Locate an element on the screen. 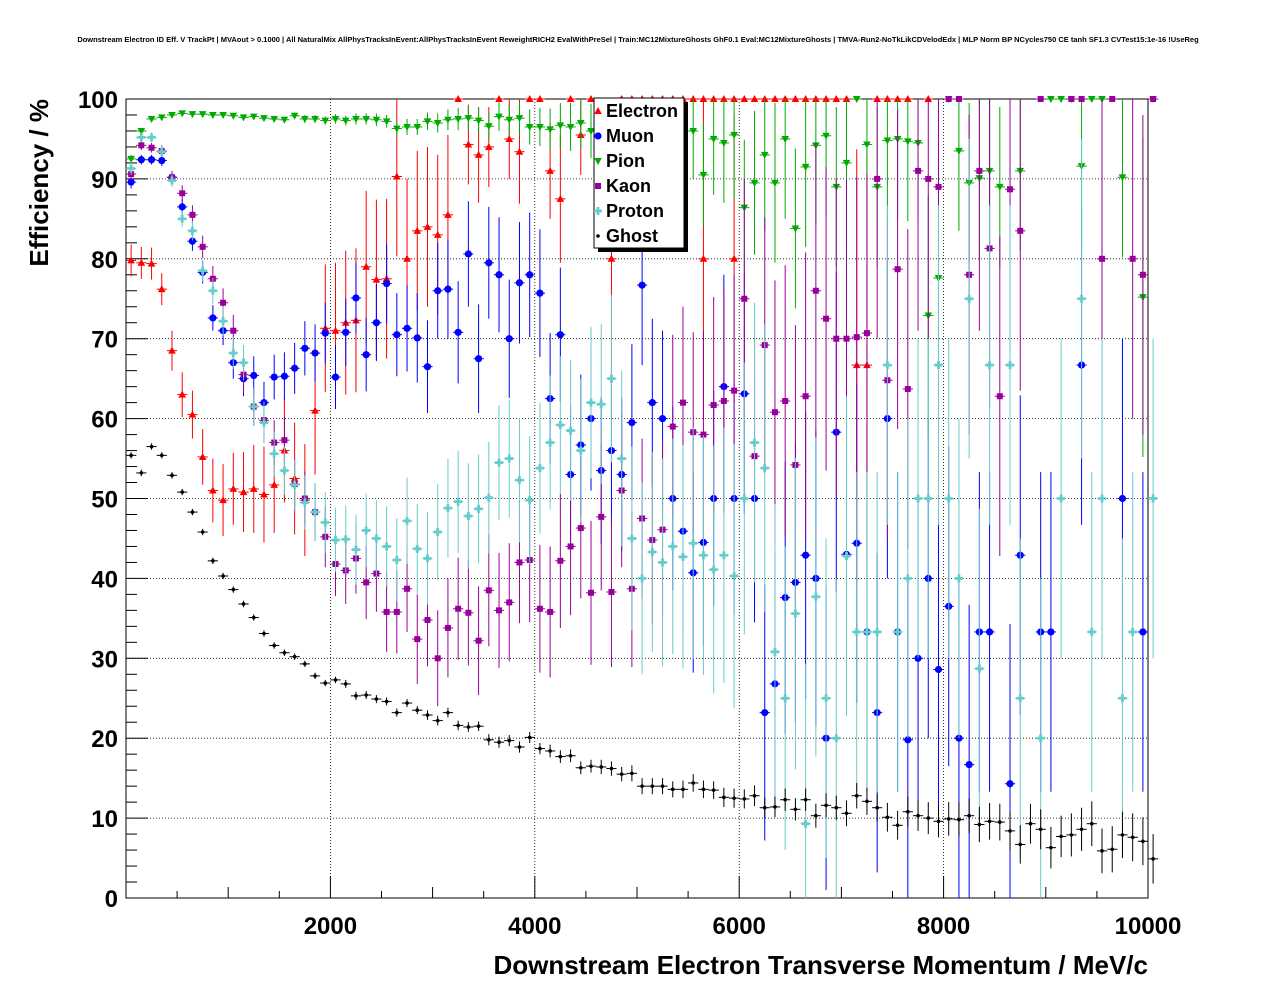 The width and height of the screenshot is (1276, 996). x-tick-label: 10000 is located at coordinates (1148, 926).